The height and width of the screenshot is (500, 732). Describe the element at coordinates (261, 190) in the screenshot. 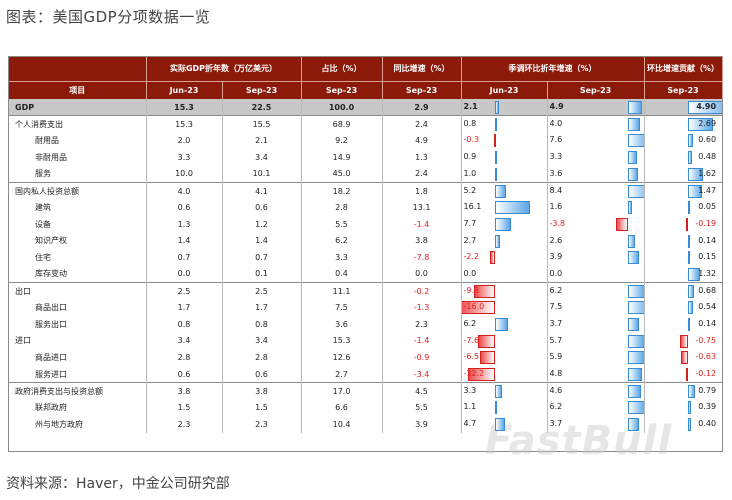

I see `cell-level-sep: 4.1` at that location.